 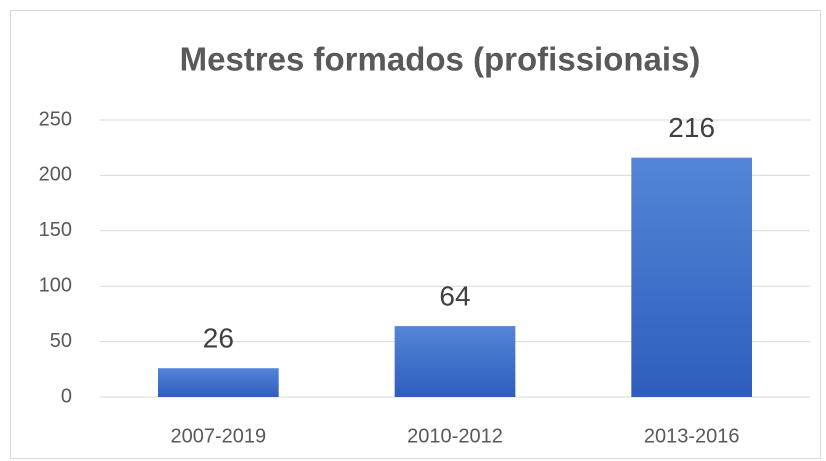 I want to click on data-label: 64, so click(x=454, y=295).